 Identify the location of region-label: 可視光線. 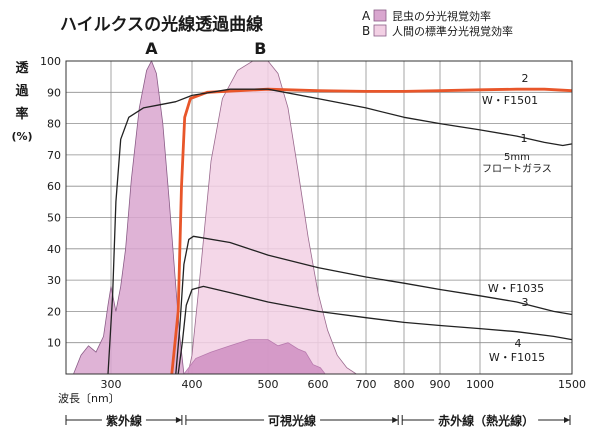
(292, 420).